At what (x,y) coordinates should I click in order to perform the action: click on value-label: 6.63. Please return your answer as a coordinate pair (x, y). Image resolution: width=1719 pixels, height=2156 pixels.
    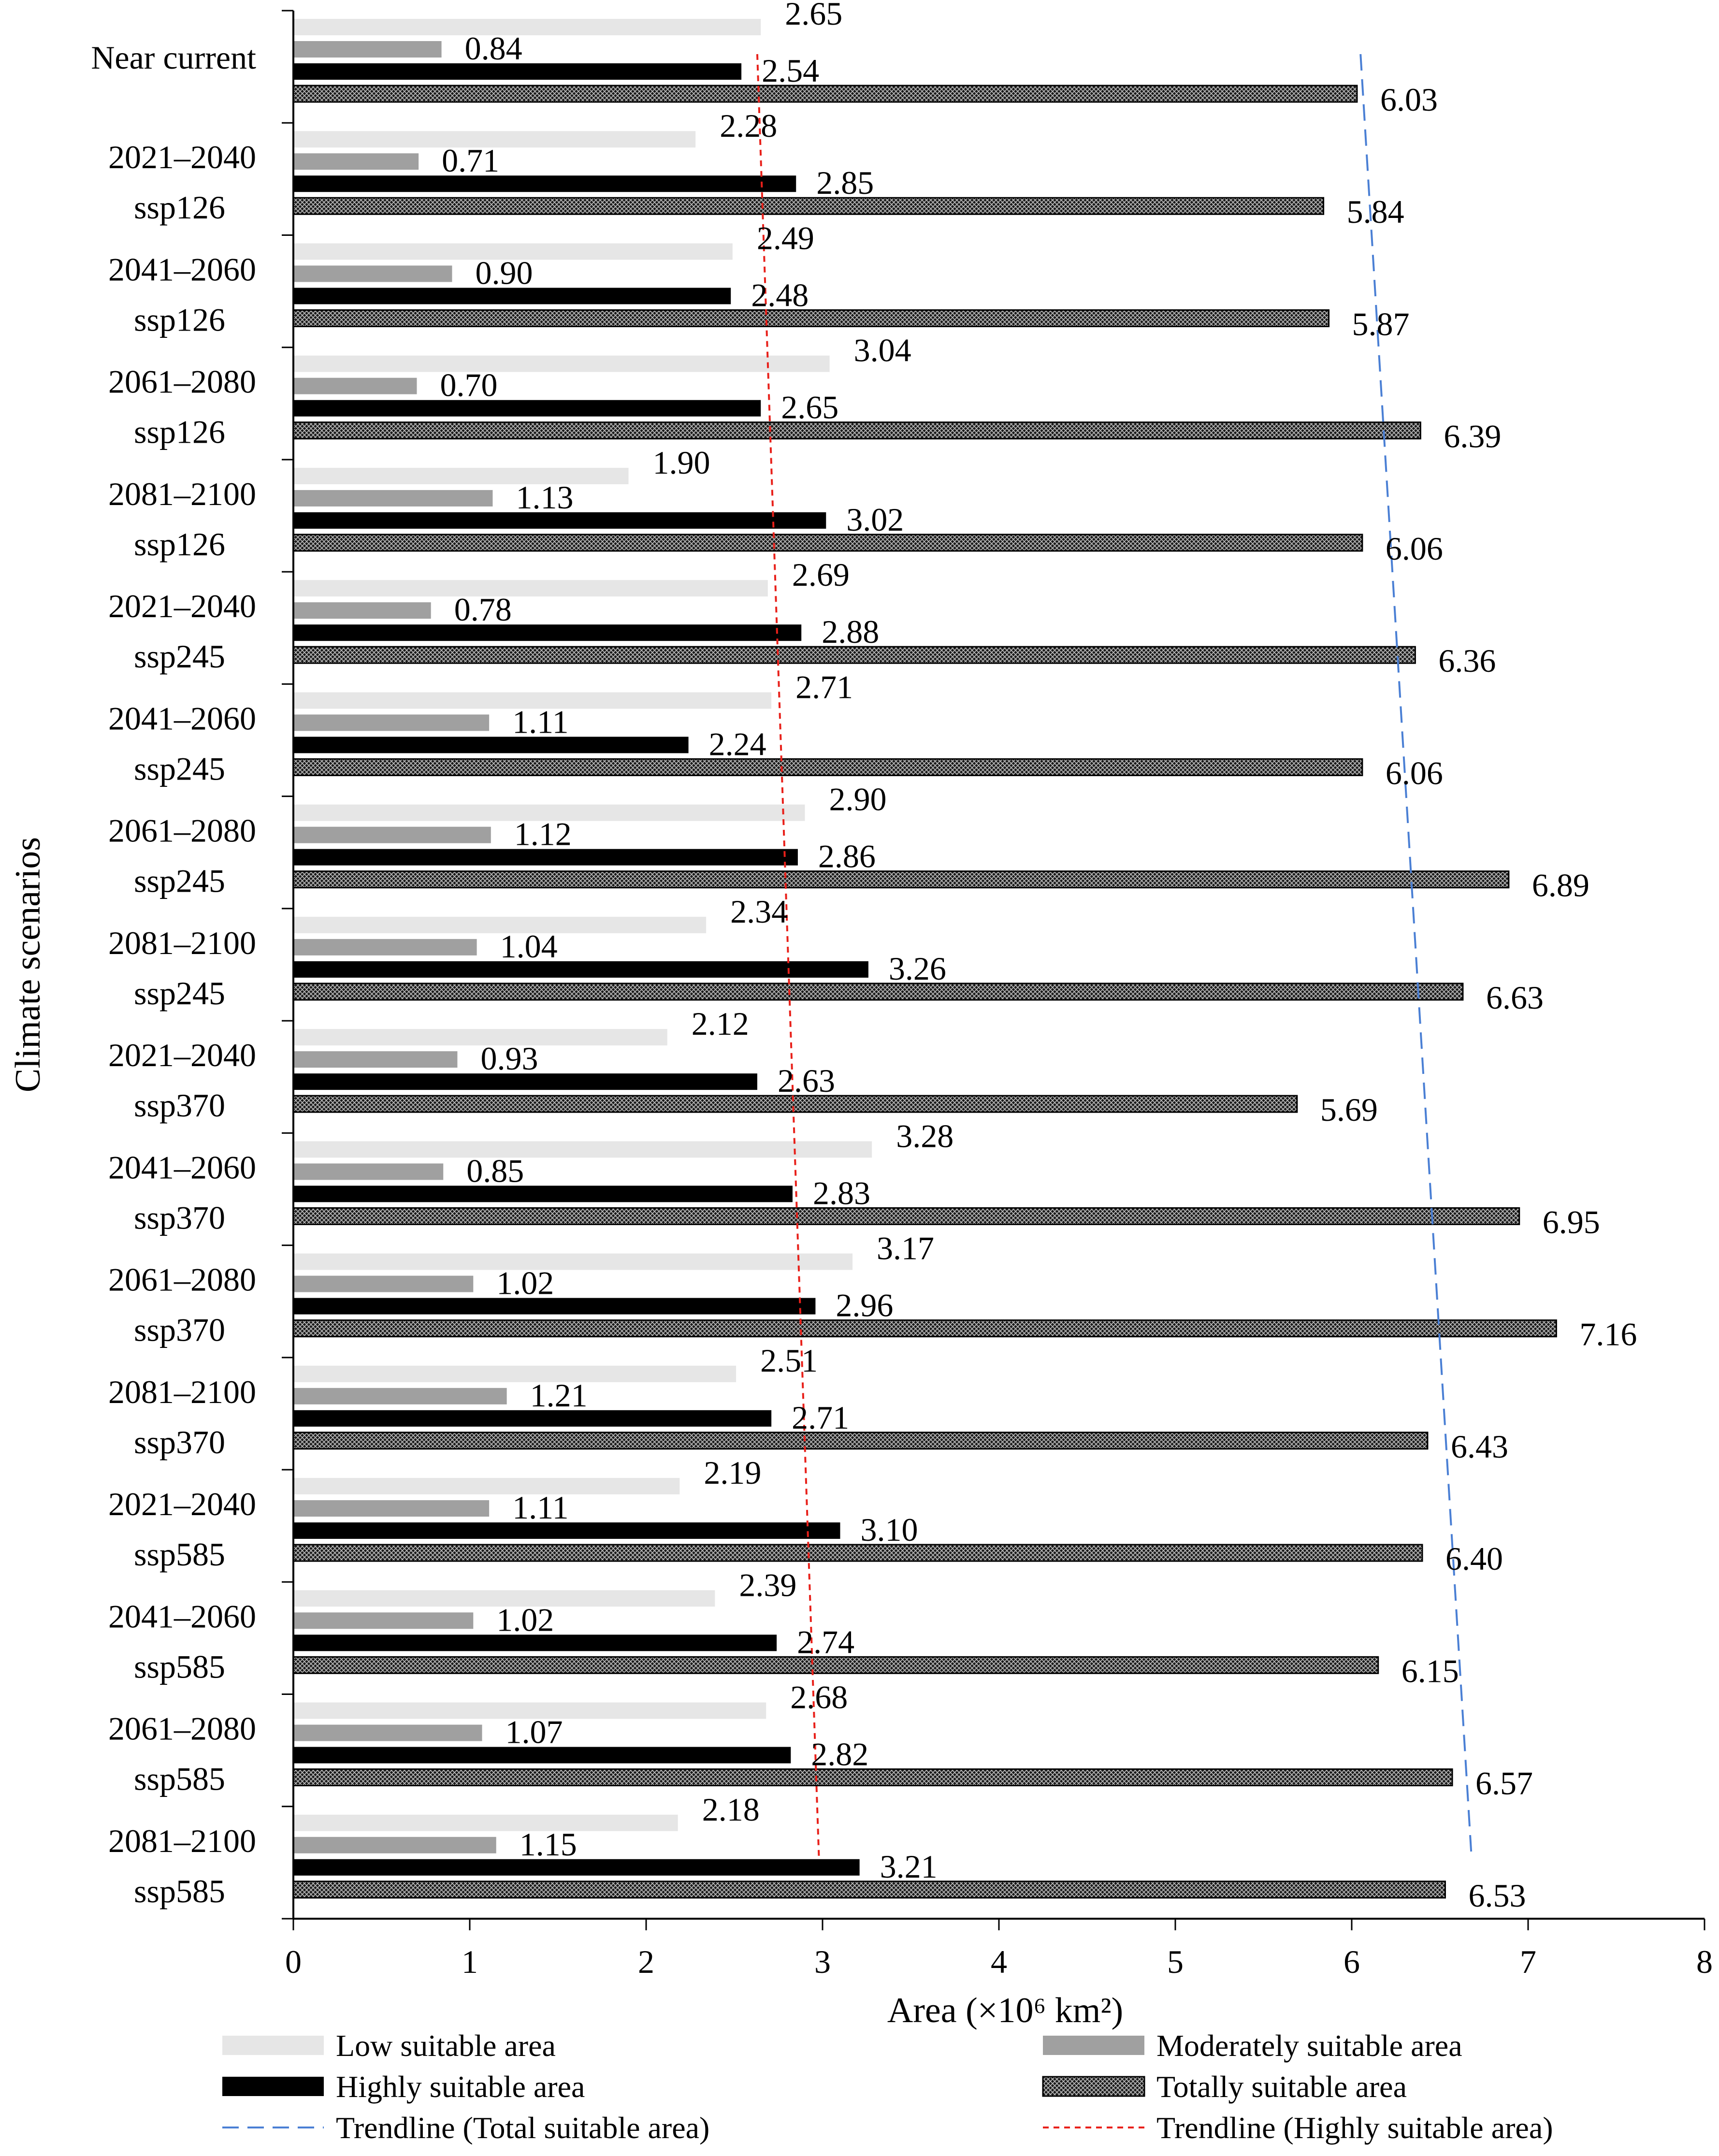
    Looking at the image, I should click on (1515, 997).